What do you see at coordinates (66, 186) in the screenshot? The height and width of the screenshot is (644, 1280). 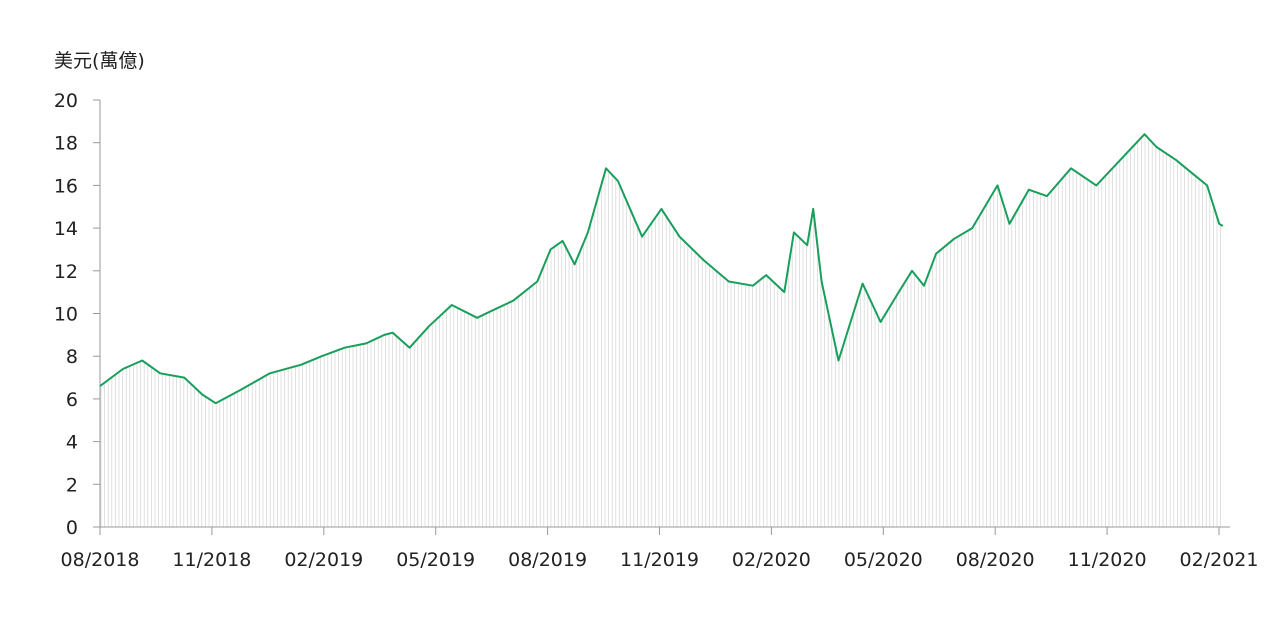 I see `y-tick-label: 16` at bounding box center [66, 186].